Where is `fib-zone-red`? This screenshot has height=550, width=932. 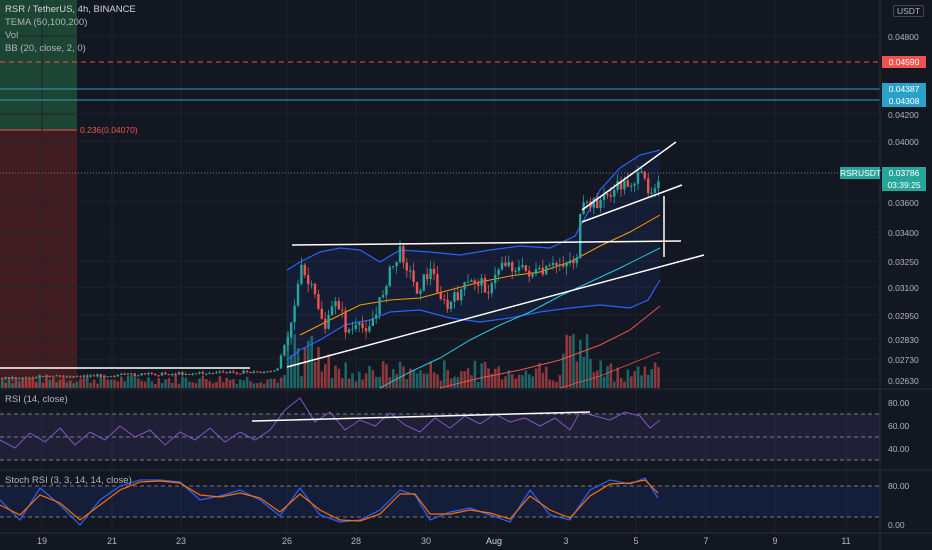
fib-zone-red is located at coordinates (38, 259).